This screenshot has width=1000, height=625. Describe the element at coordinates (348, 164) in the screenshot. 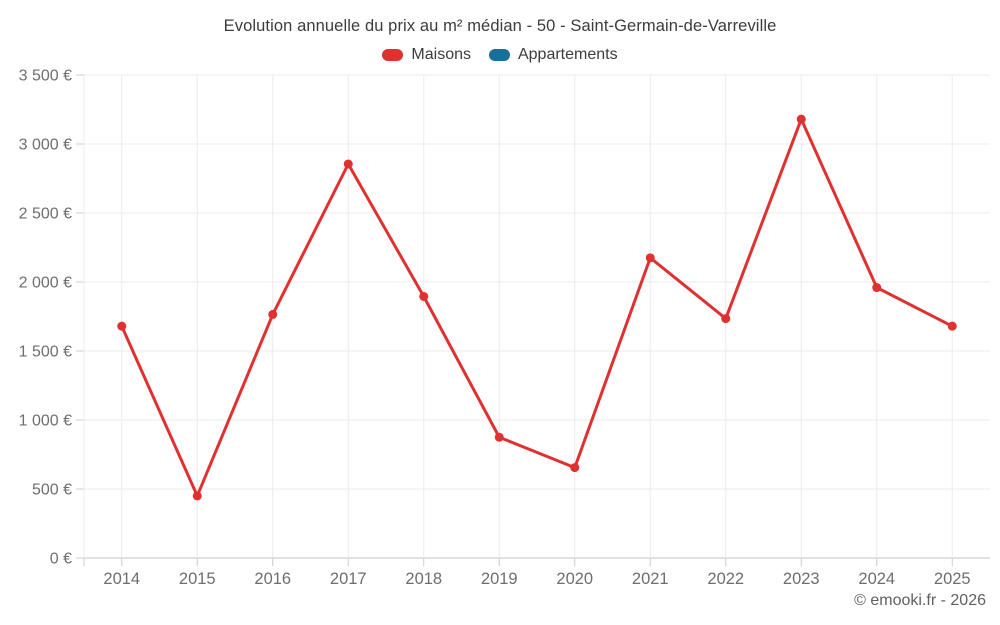

I see `point-maisons-2017` at that location.